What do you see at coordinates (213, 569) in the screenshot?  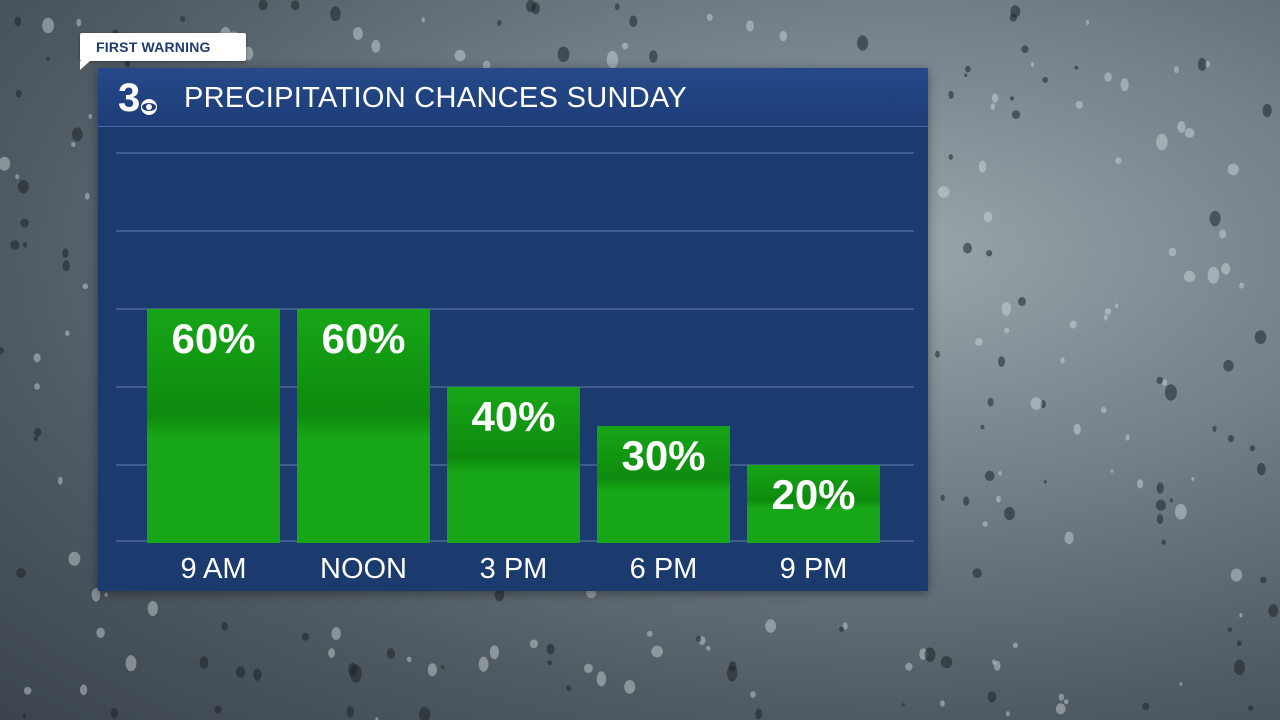 I see `category-label: 9 AM` at bounding box center [213, 569].